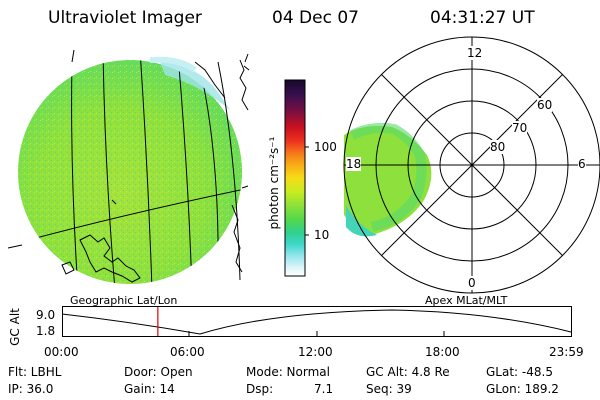 The height and width of the screenshot is (400, 600). I want to click on geographic-panel-label: Geographic Lat/Lon, so click(124, 300).